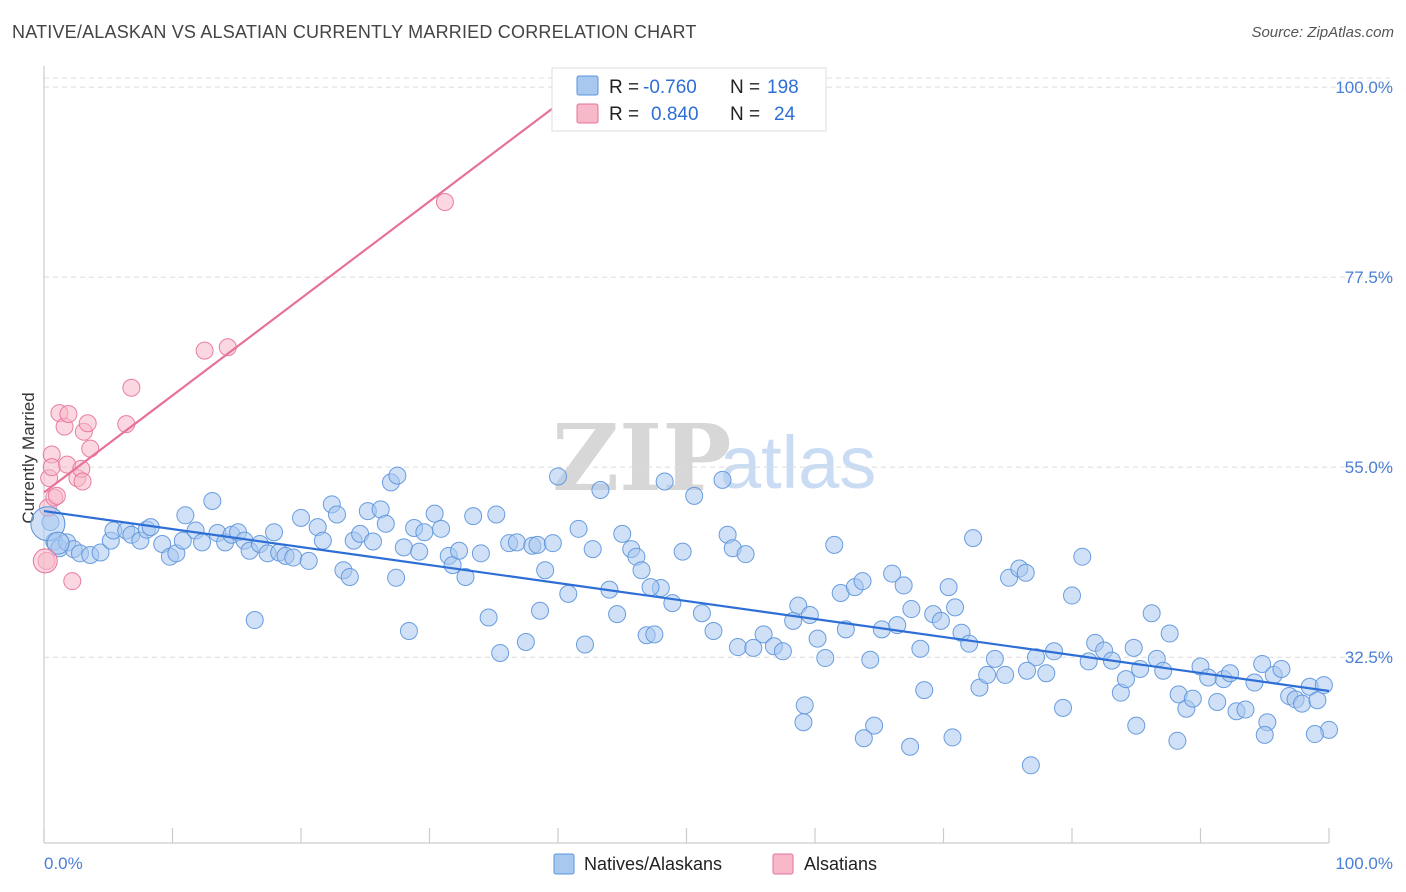  Describe the element at coordinates (63, 863) in the screenshot. I see `x-tick-label: 0.0%` at that location.